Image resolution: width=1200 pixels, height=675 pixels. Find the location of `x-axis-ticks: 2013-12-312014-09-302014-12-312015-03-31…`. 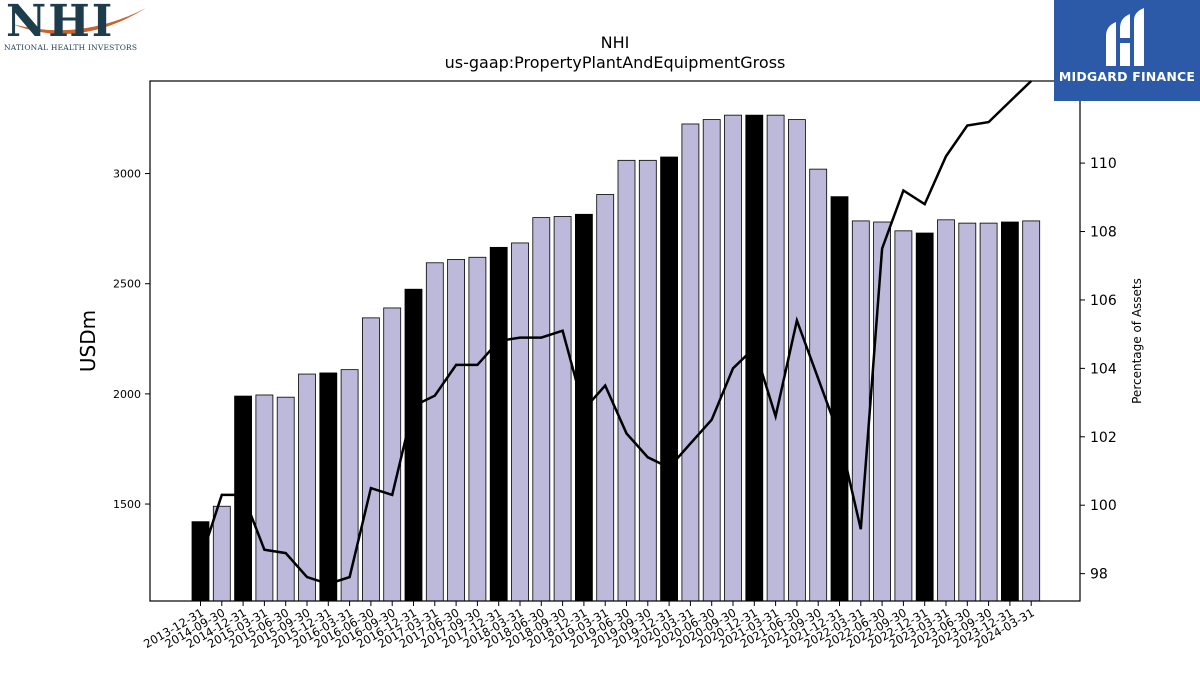

x-axis-ticks: 2013-12-312014-09-302014-12-312015-03-31… is located at coordinates (589, 626).